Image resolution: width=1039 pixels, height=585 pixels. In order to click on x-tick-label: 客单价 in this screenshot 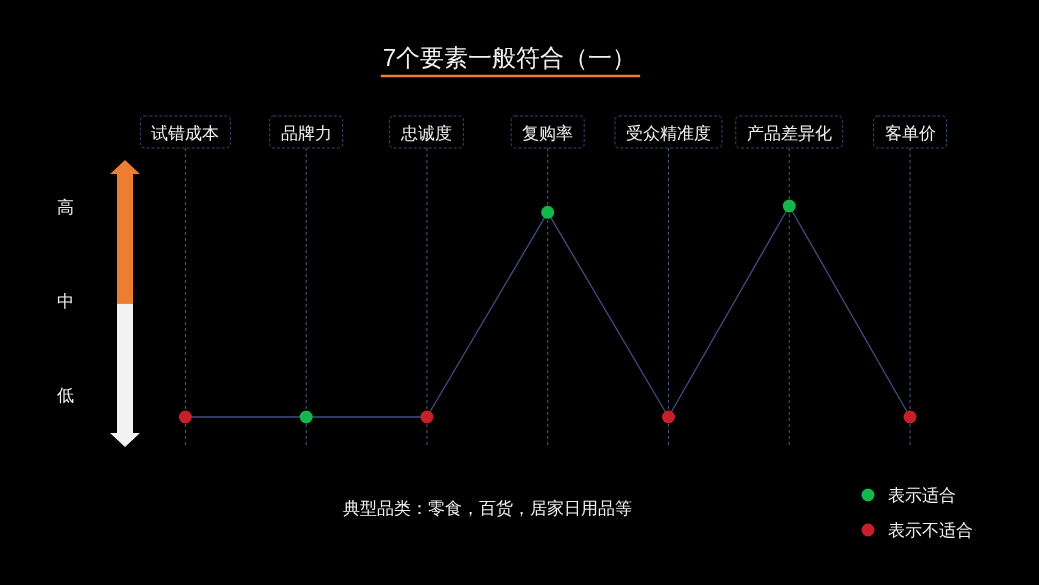, I will do `click(910, 133)`.